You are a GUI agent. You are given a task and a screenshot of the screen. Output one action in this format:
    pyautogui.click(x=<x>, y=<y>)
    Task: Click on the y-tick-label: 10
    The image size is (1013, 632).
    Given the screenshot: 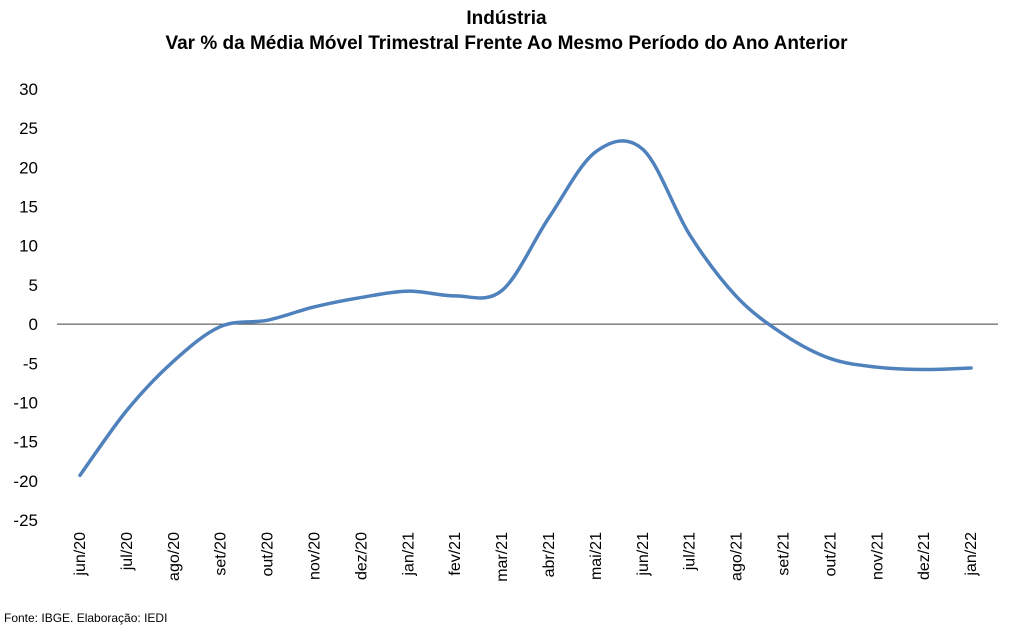 What is the action you would take?
    pyautogui.click(x=28, y=246)
    